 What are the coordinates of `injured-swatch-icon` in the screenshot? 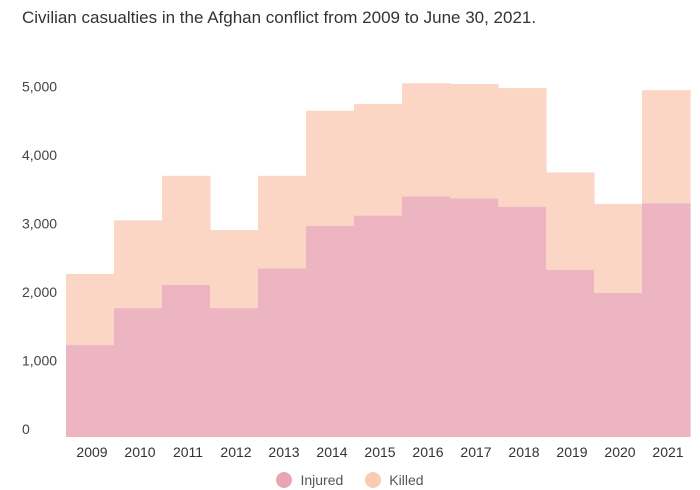 It's located at (284, 480).